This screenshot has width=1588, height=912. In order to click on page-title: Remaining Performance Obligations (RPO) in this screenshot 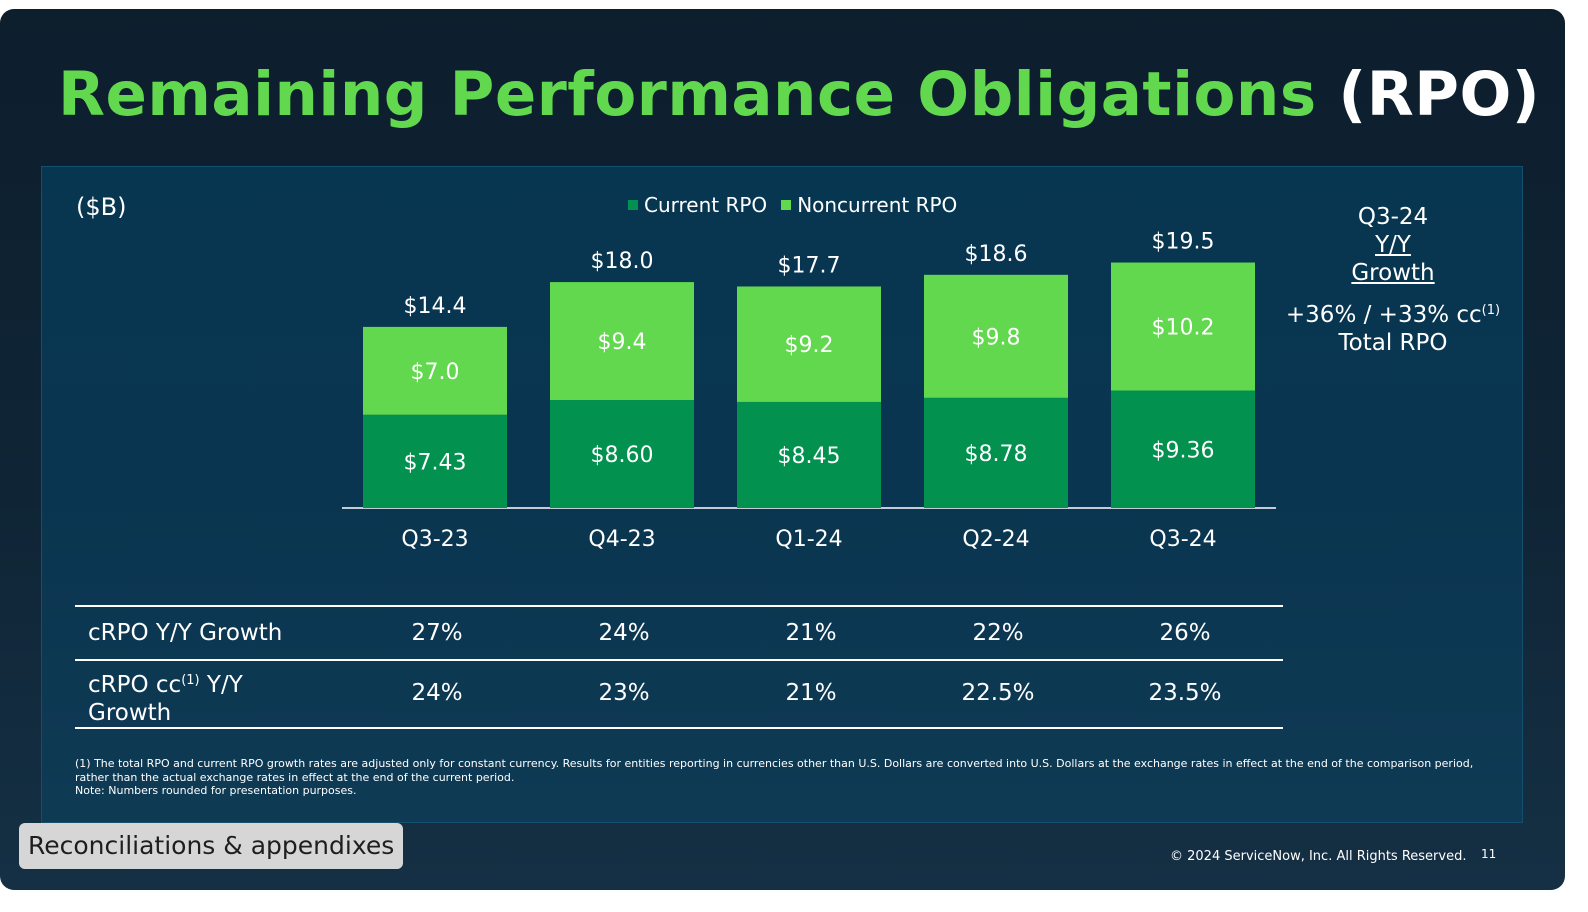, I will do `click(799, 94)`.